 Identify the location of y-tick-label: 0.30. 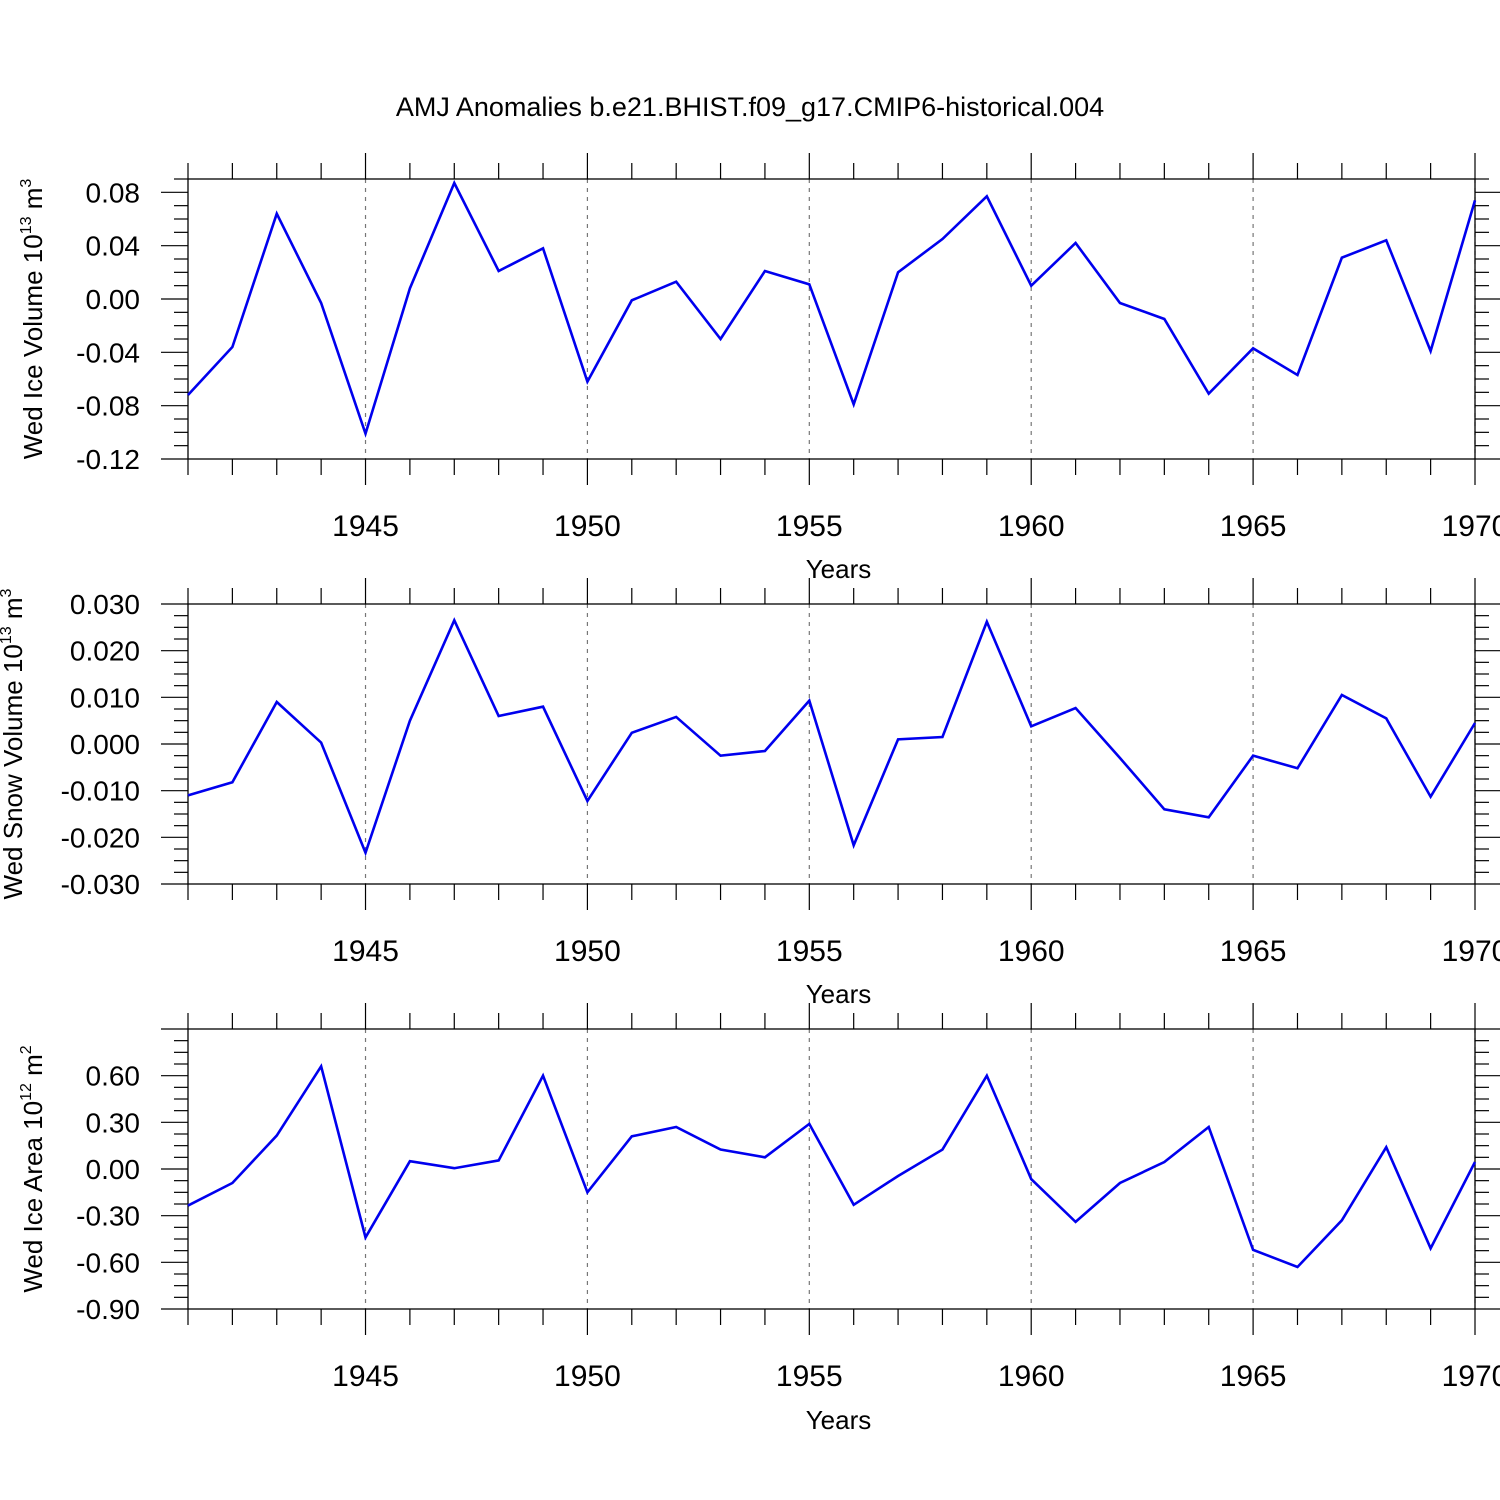
(113, 1122).